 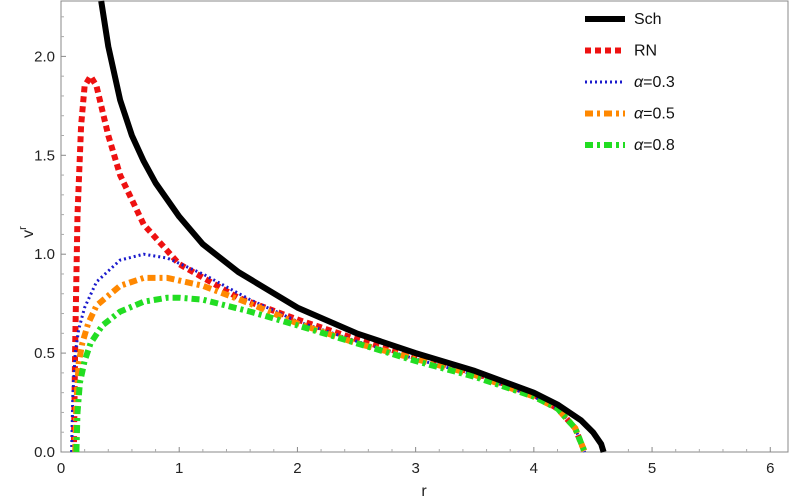 I want to click on x-tick-label: 1, so click(x=179, y=468).